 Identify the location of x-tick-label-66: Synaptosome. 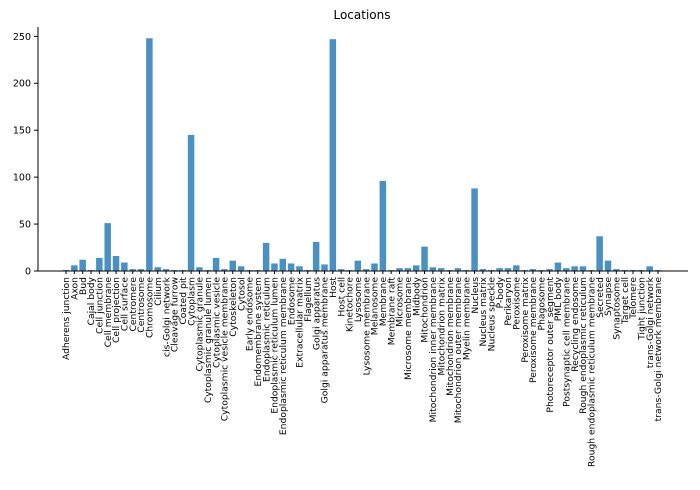
(617, 308).